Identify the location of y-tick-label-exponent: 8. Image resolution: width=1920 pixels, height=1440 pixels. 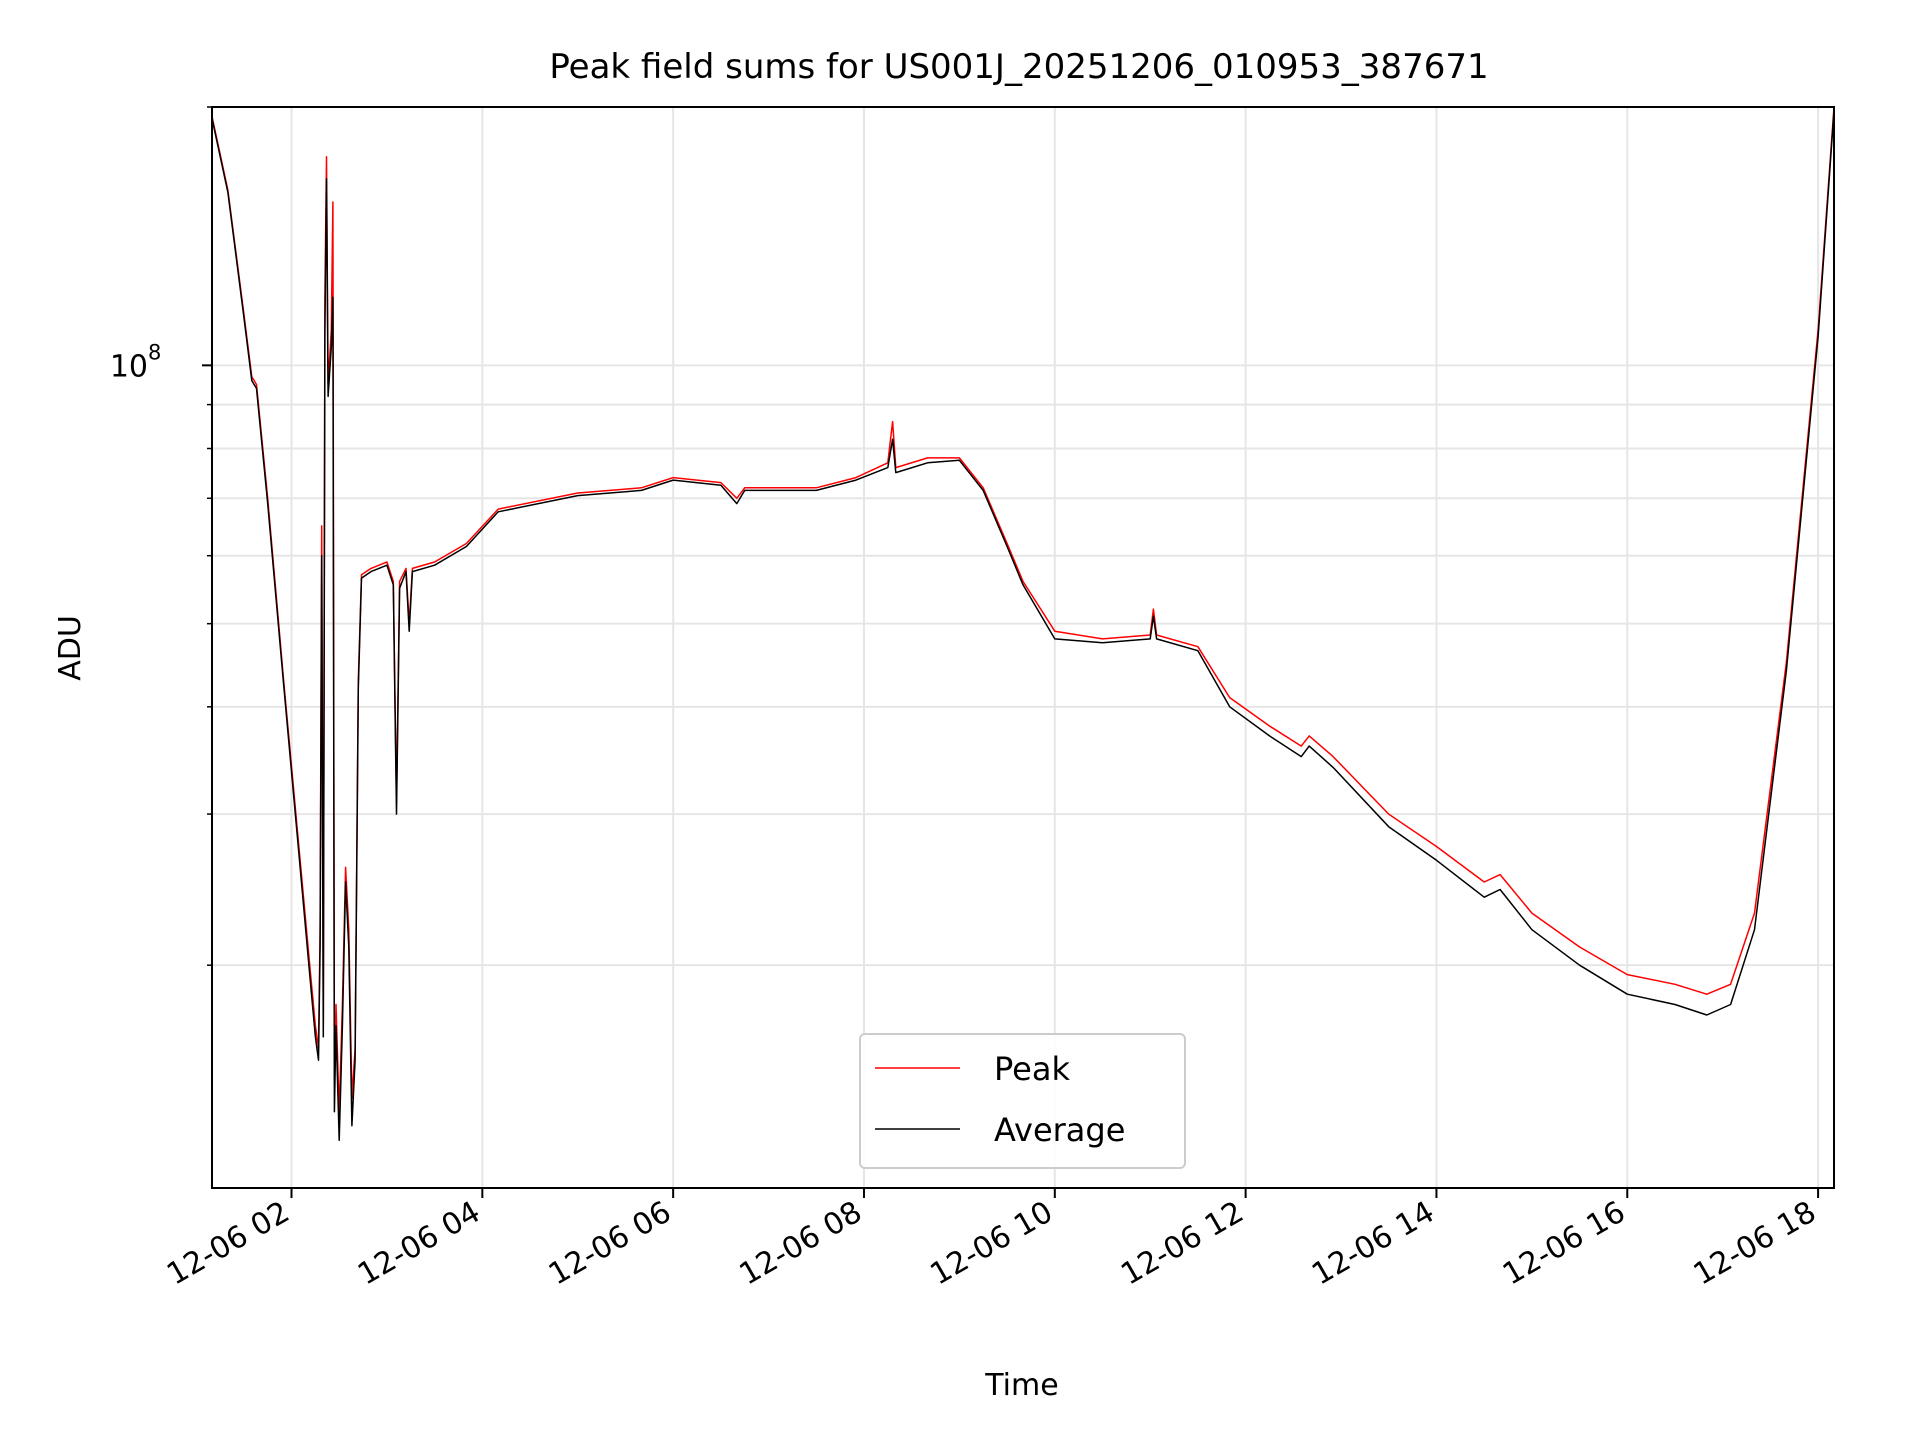
(154, 352).